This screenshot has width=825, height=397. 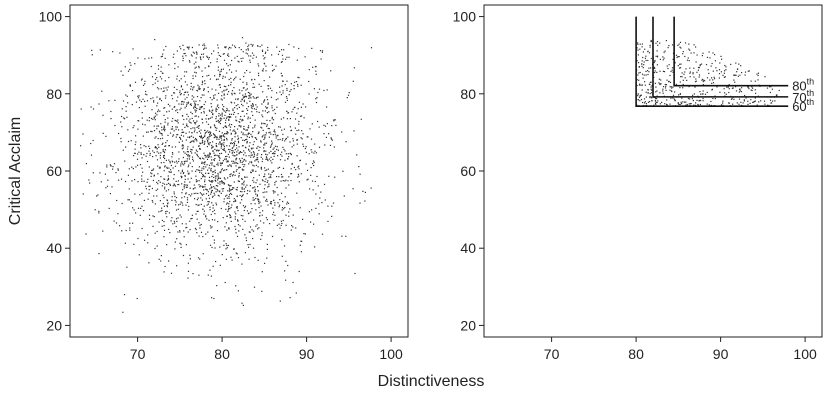 I want to click on y-axis-title: Critical Acclaim, so click(x=15, y=171).